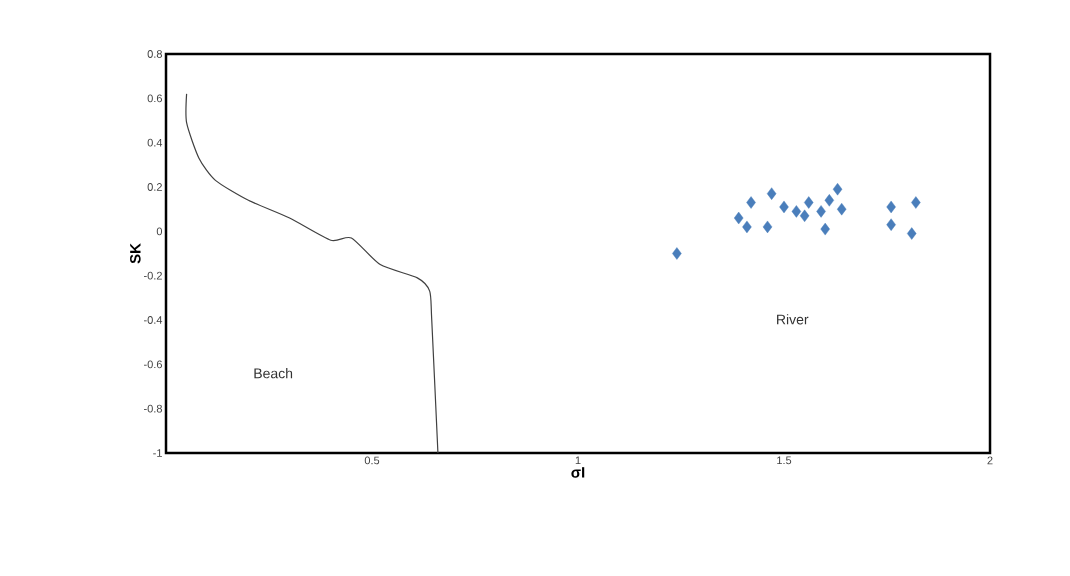 The height and width of the screenshot is (576, 1070). Describe the element at coordinates (153, 320) in the screenshot. I see `y-tick-label: -0.4` at that location.